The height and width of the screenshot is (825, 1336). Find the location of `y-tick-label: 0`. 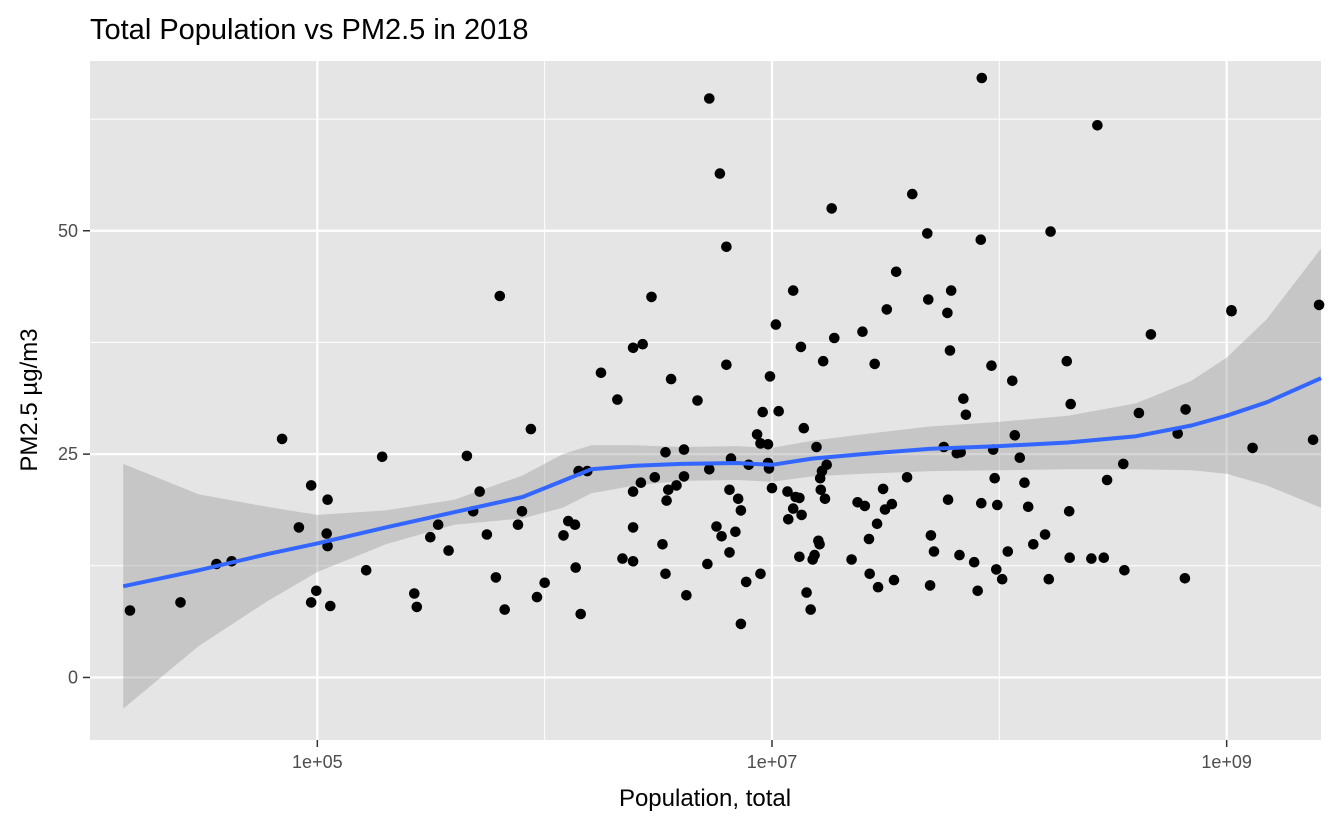

y-tick-label: 0 is located at coordinates (73, 677).